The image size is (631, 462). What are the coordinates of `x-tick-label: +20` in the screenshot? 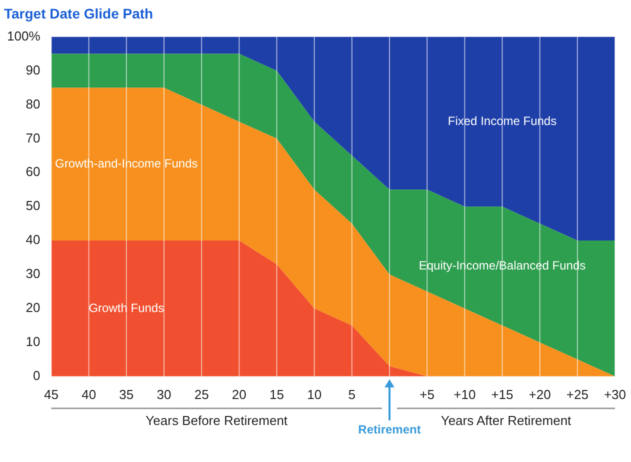 It's located at (539, 394).